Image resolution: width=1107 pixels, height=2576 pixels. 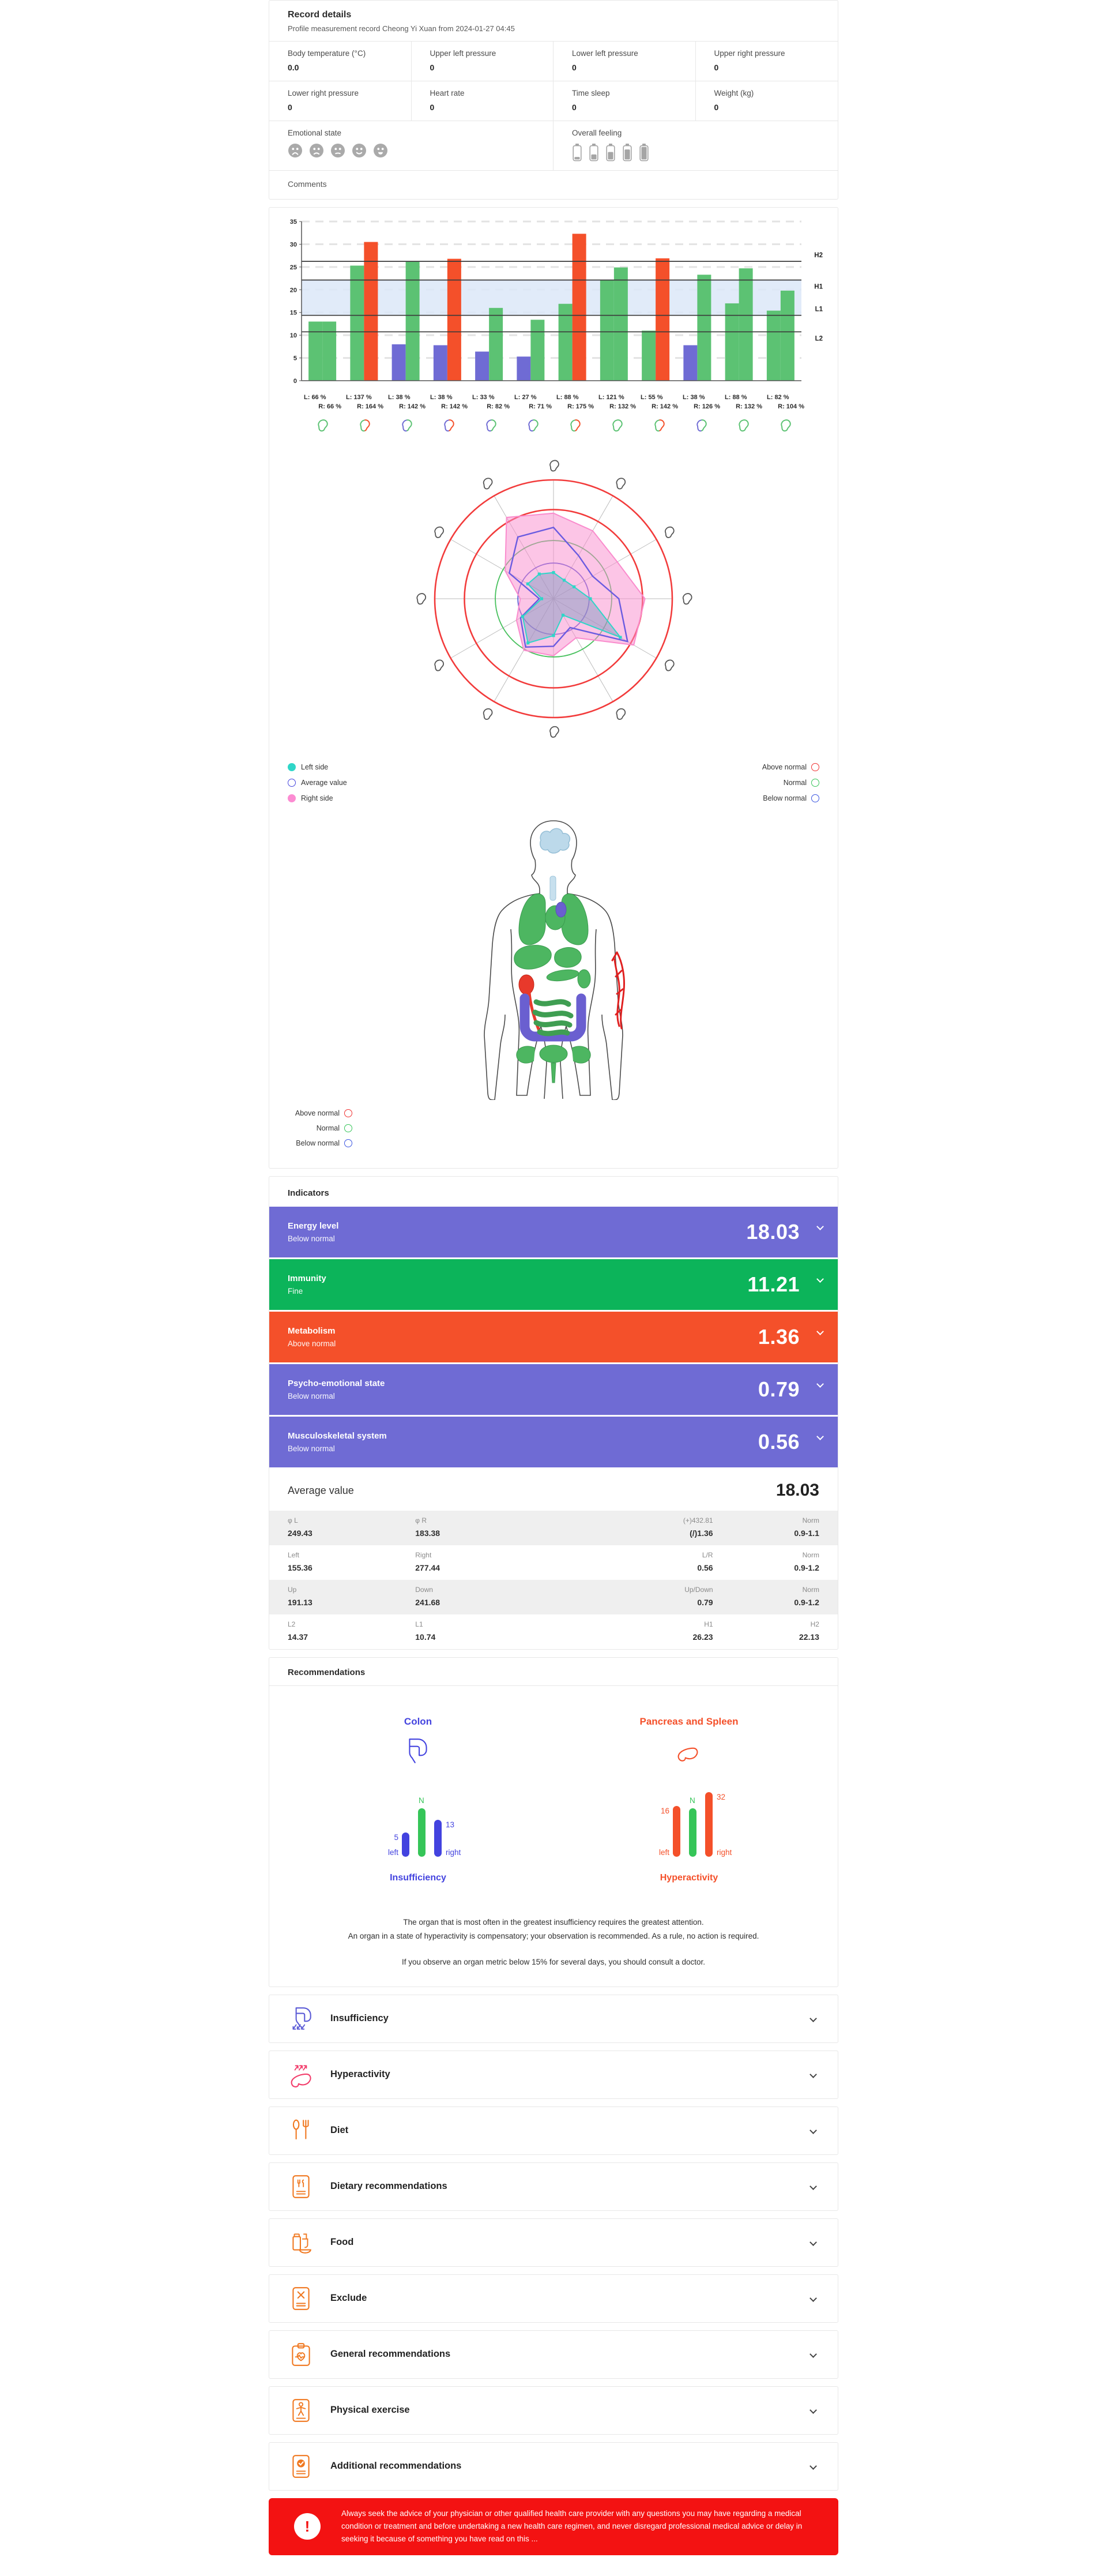 I want to click on accordion-item-dietary-recommendations: Dietary recommendations, so click(x=553, y=2186).